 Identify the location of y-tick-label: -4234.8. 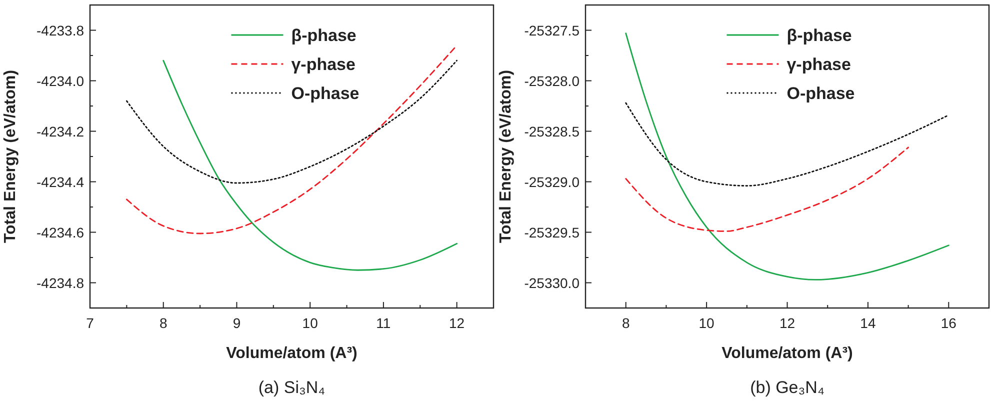
(60, 282).